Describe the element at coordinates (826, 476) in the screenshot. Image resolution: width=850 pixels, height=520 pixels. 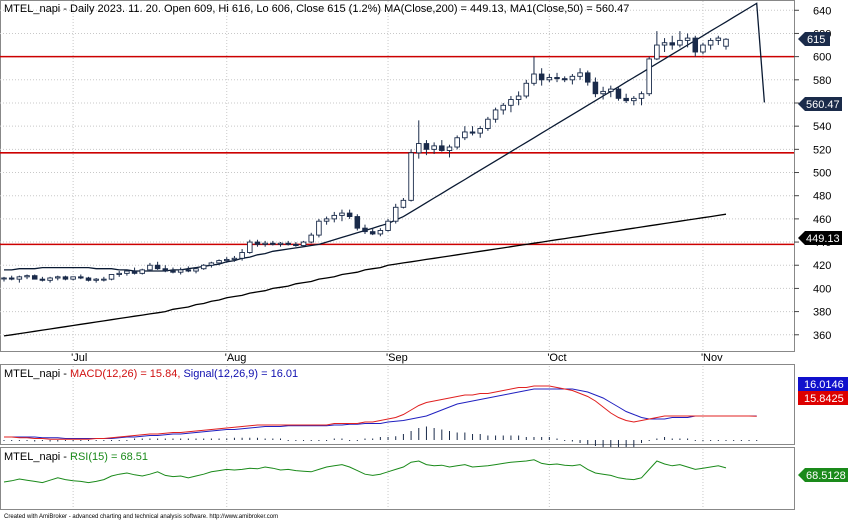
I see `rsi-badge-text: 68.5128` at that location.